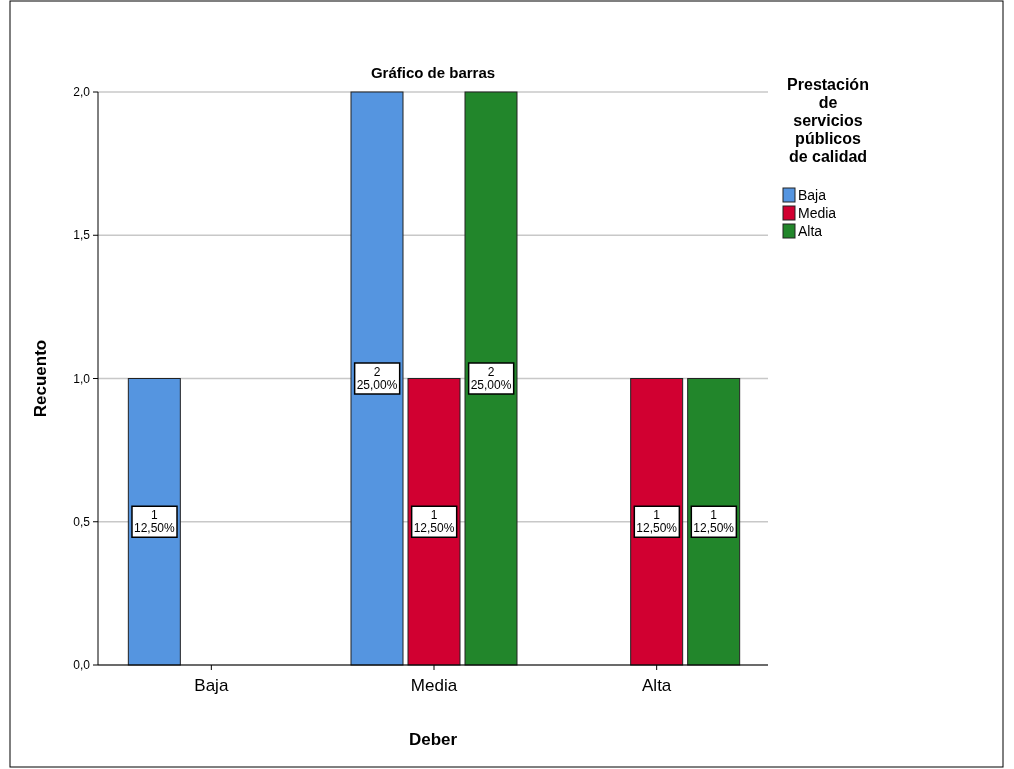  I want to click on x-tick-label: Media, so click(434, 685).